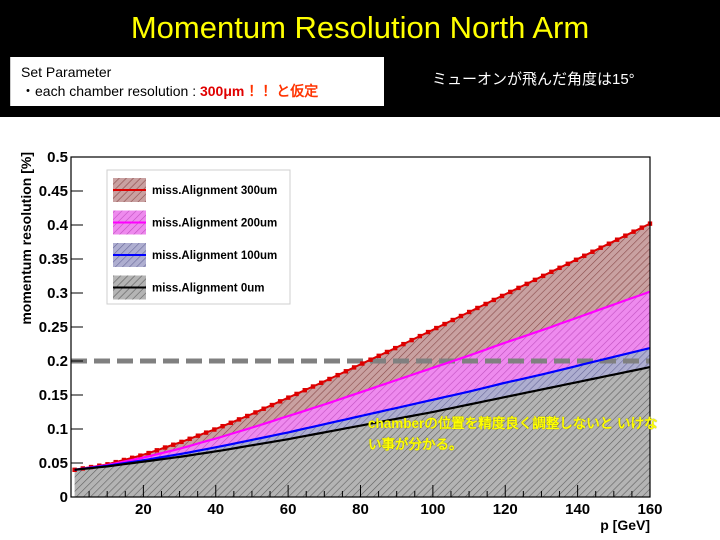 The height and width of the screenshot is (540, 720). What do you see at coordinates (360, 27) in the screenshot?
I see `slide-title: Momentum Resolution North Arm` at bounding box center [360, 27].